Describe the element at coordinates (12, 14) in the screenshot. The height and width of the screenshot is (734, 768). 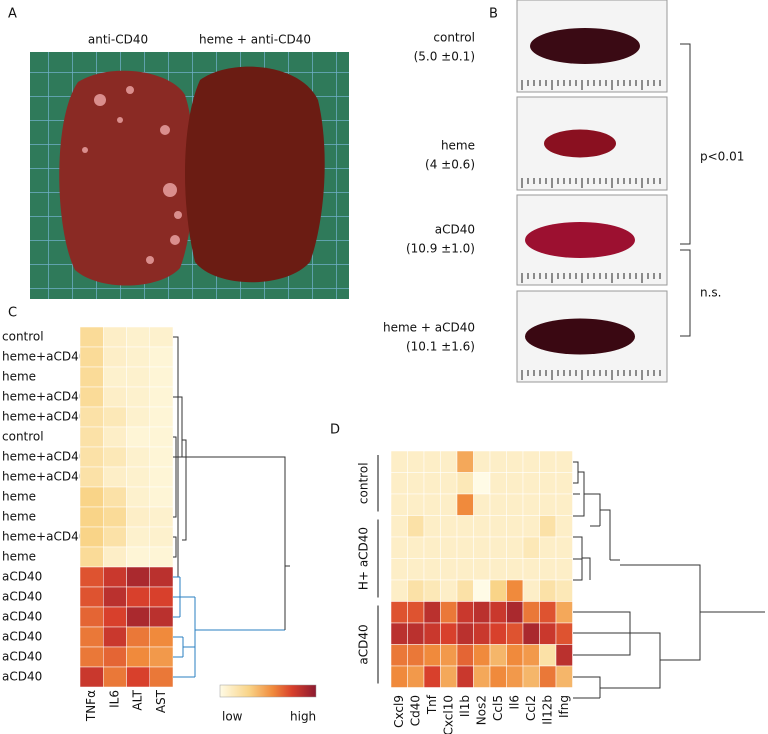
I see `panel-label: A` at that location.